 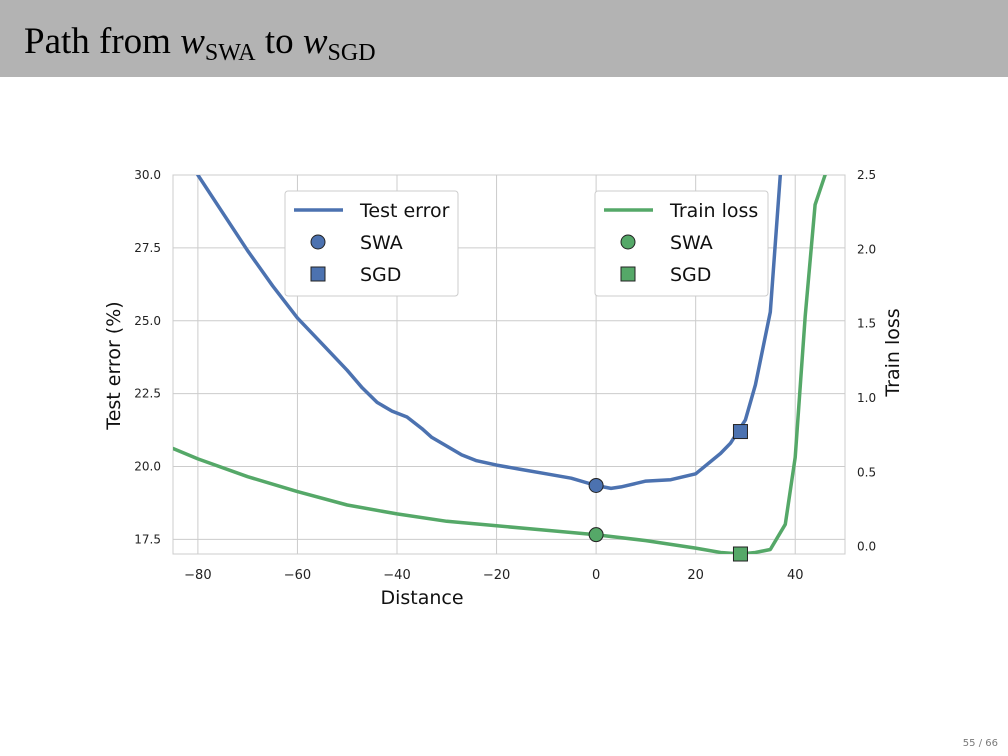 I want to click on y-tick-label-right: 1.5, so click(x=866, y=324).